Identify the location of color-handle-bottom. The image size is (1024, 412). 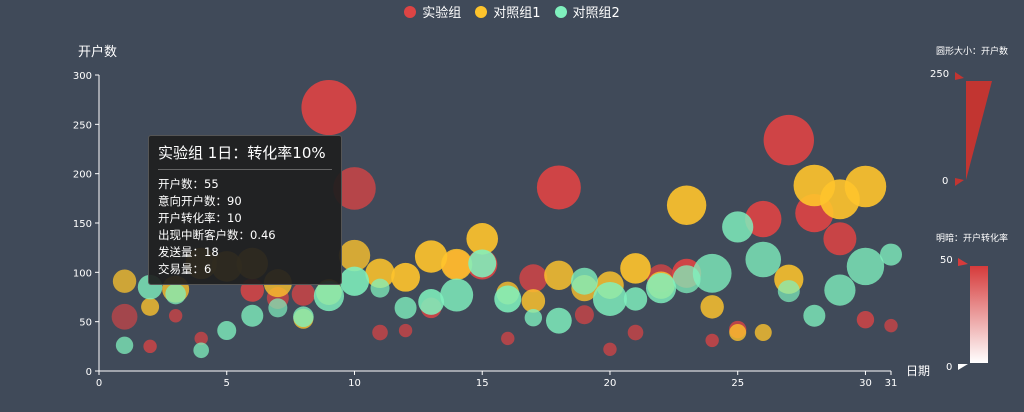
(963, 367).